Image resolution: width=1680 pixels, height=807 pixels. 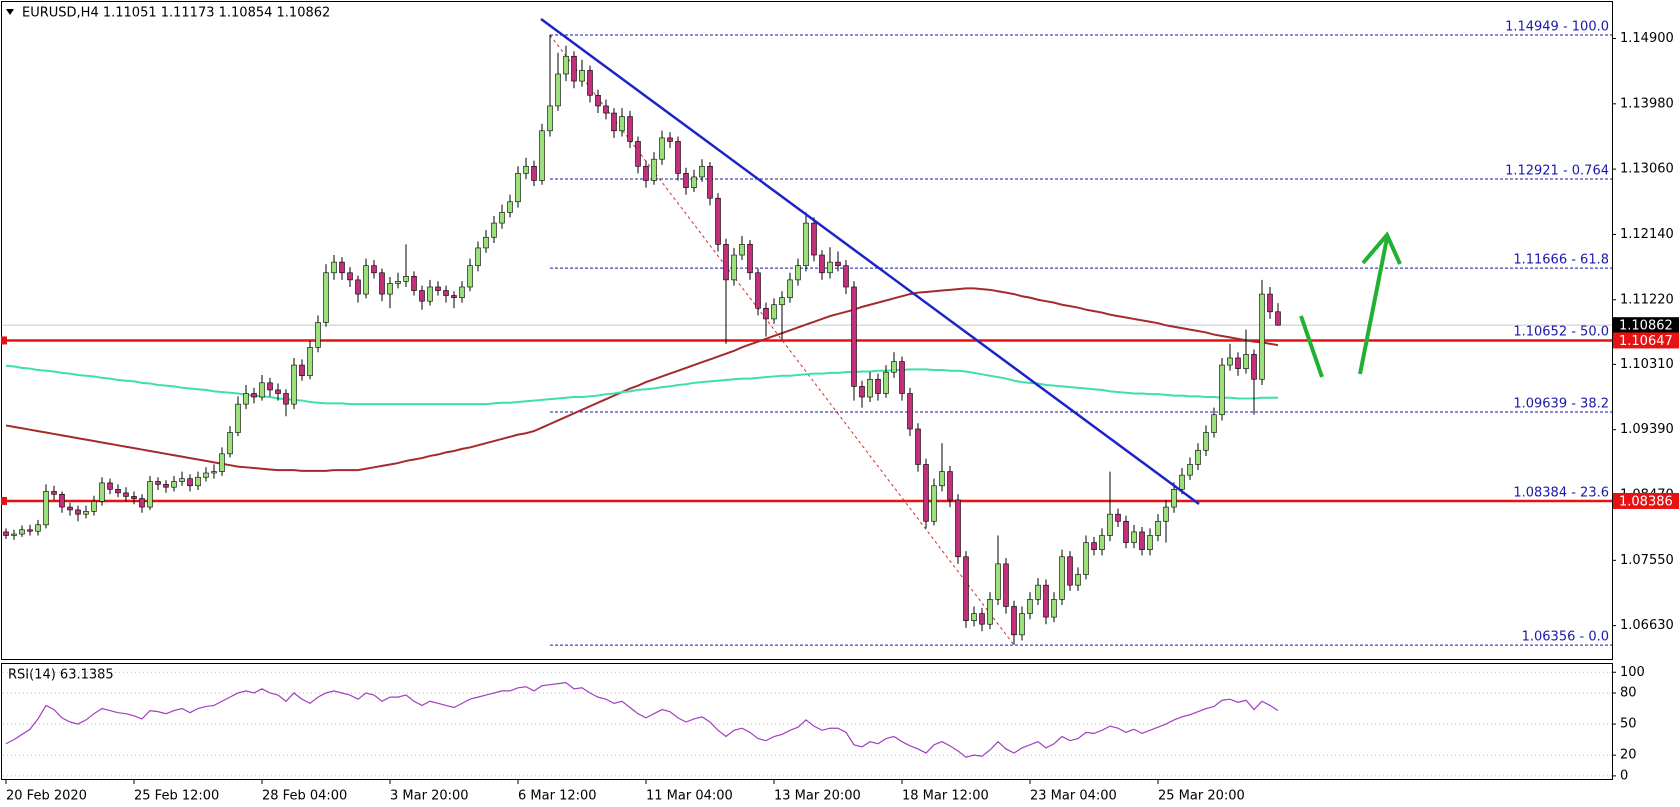 What do you see at coordinates (1632, 672) in the screenshot?
I see `rsi-y-tick-label: 100` at bounding box center [1632, 672].